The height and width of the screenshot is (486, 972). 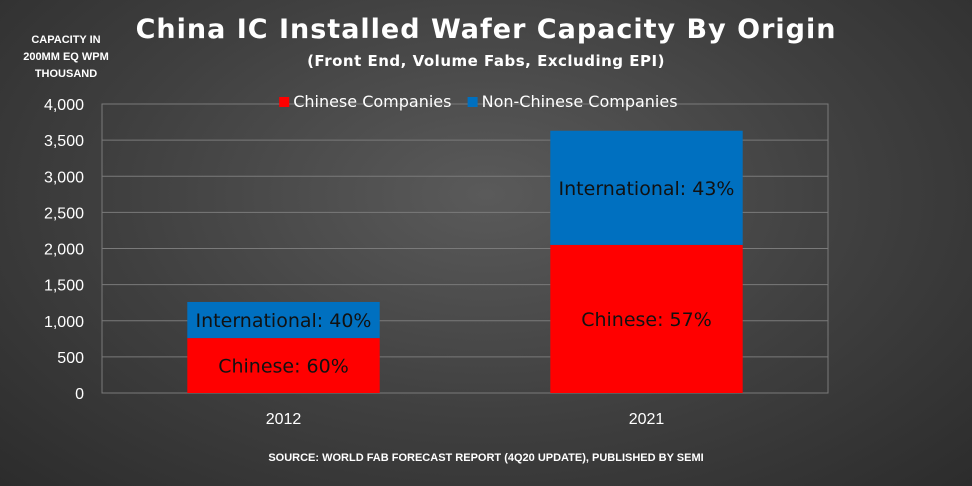 I want to click on legend-label: Chinese Companies, so click(x=372, y=101).